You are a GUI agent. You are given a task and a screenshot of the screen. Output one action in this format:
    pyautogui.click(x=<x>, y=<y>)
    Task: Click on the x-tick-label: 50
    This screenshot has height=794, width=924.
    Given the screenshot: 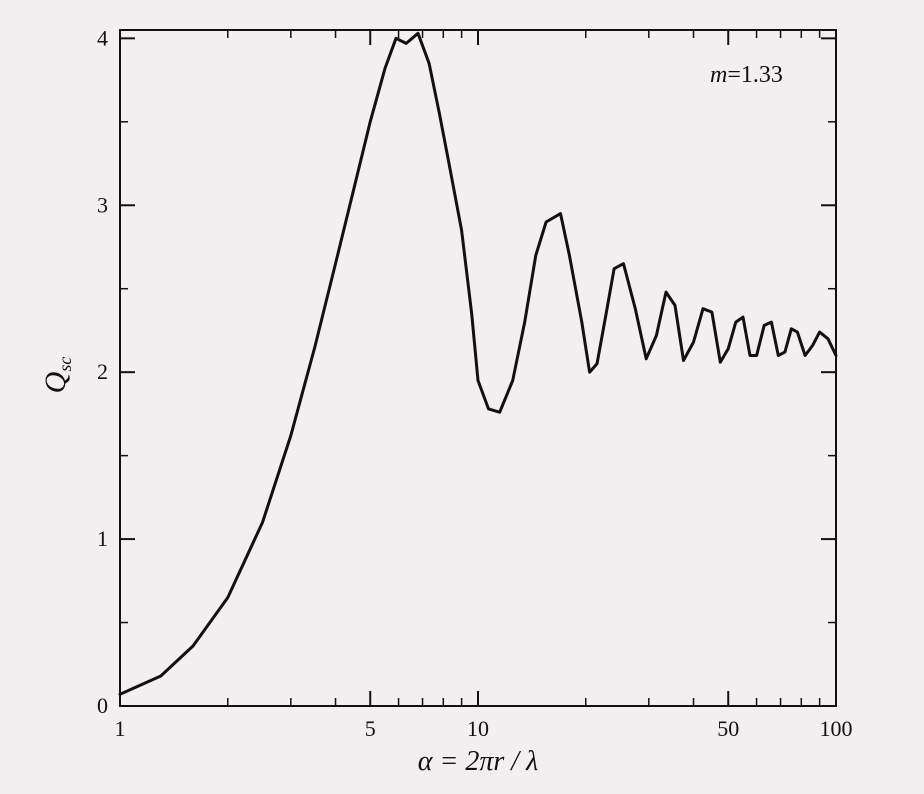 What is the action you would take?
    pyautogui.click(x=728, y=728)
    